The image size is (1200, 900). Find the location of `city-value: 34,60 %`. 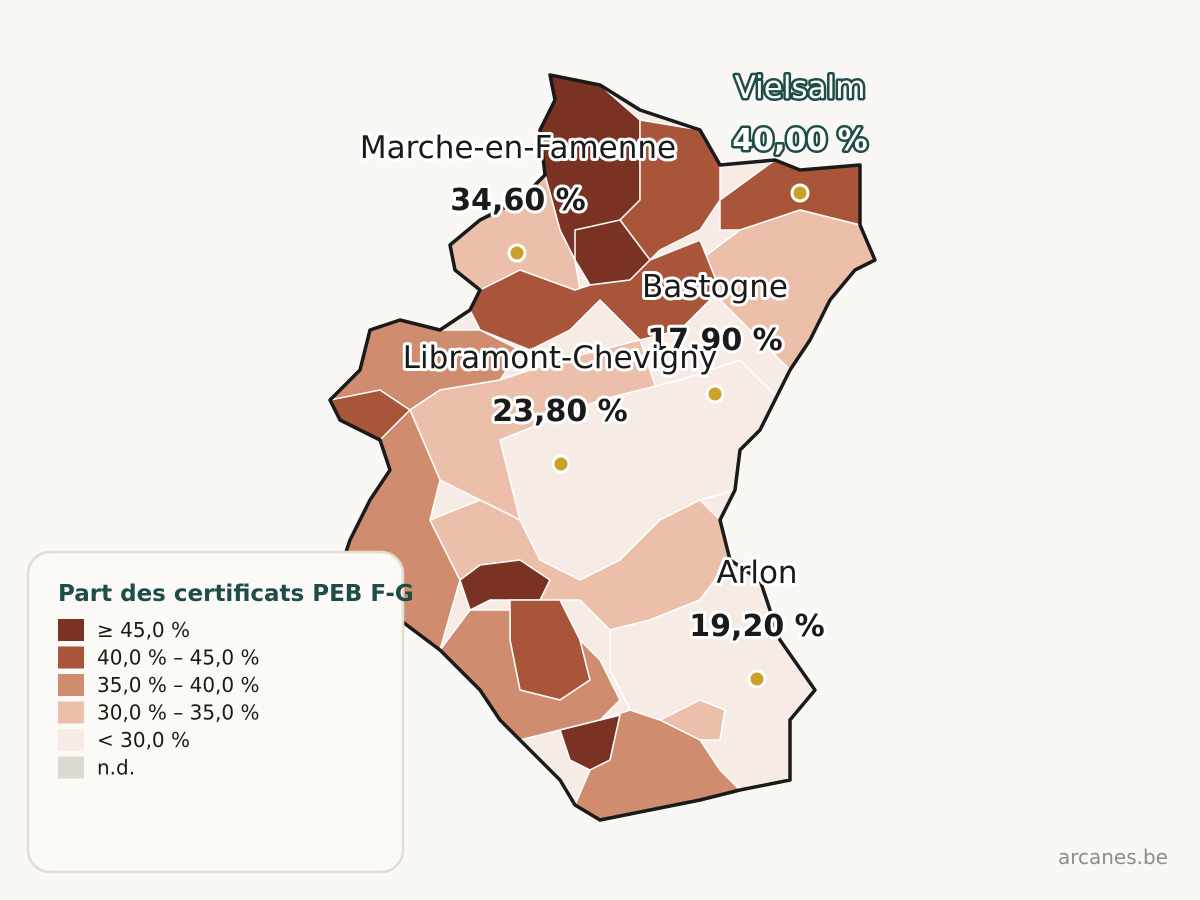

city-value: 34,60 % is located at coordinates (517, 200).